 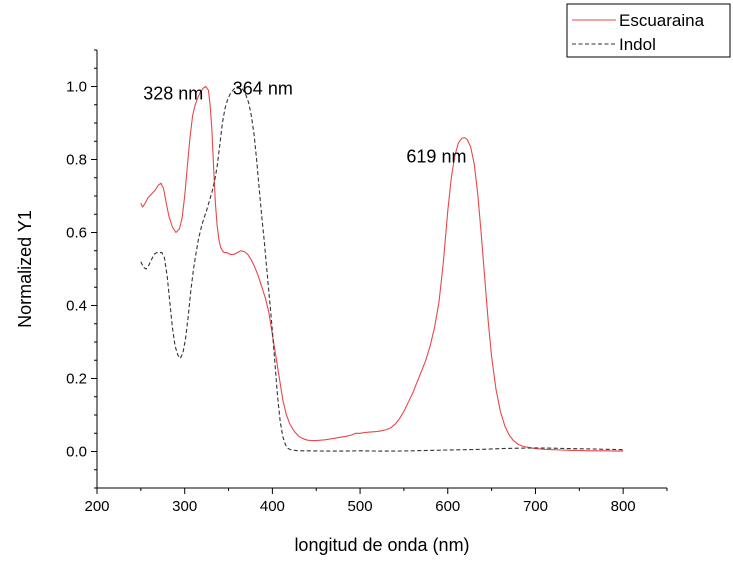 I want to click on annotation-328nm: 328 nm, so click(x=173, y=94).